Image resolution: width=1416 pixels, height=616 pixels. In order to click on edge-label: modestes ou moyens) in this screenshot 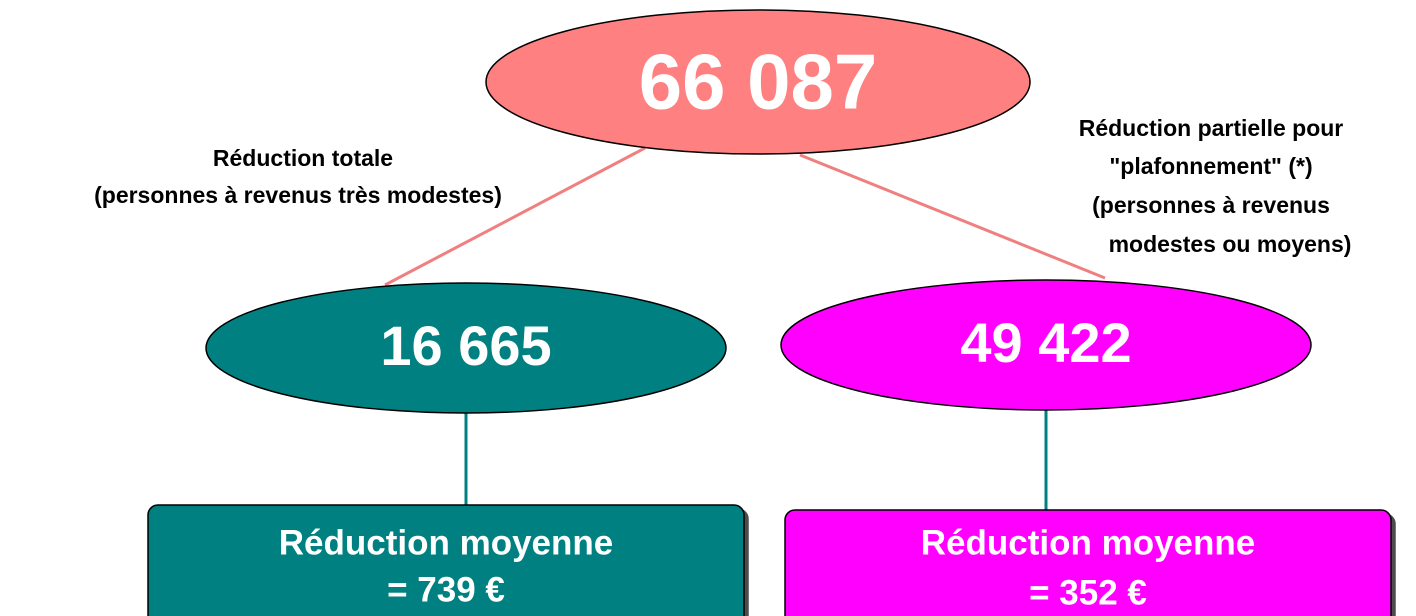, I will do `click(1230, 244)`.